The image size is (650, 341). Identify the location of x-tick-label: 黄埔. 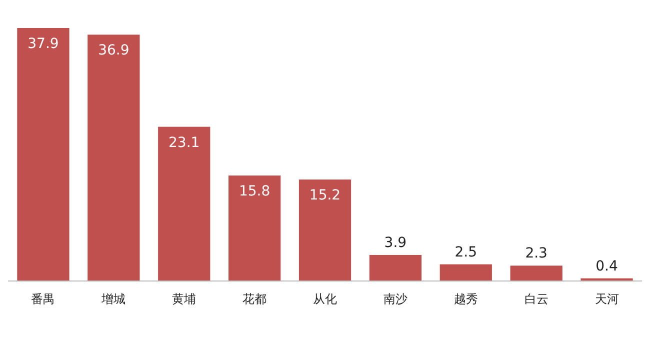
(184, 299).